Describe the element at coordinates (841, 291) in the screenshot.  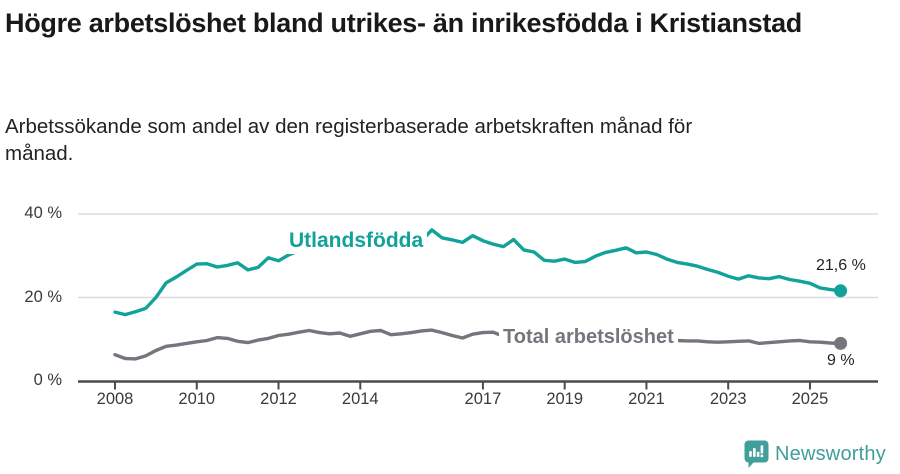
I see `utlandsfodda-end-dot` at that location.